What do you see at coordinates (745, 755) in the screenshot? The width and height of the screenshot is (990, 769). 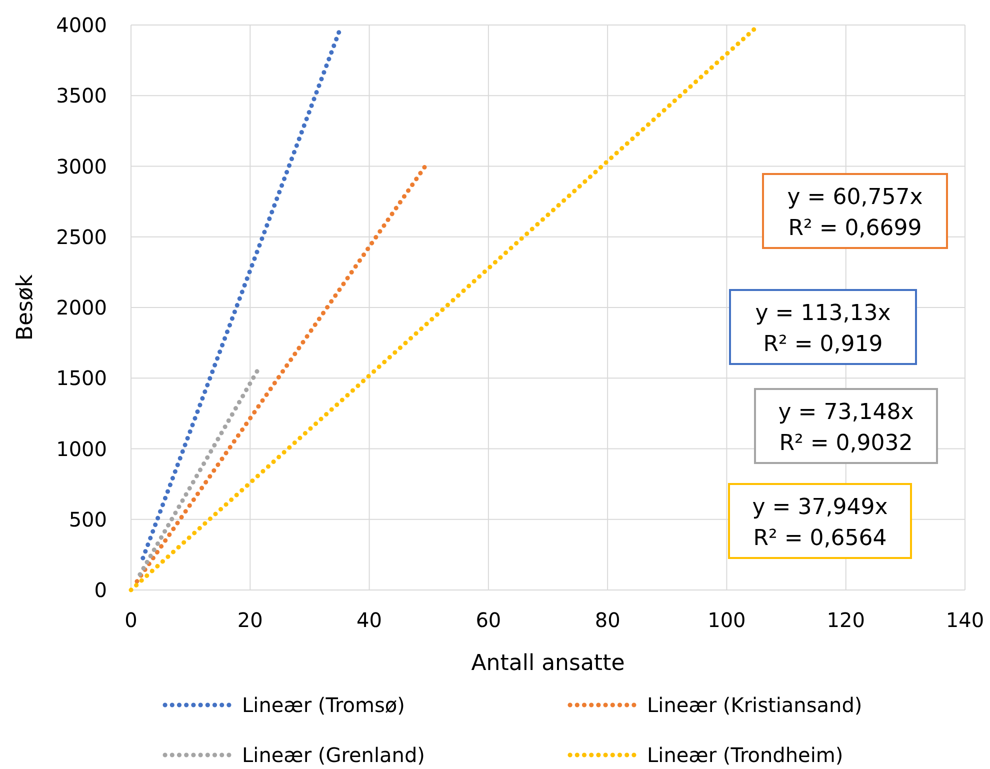 I see `legend-label: Lineær (Trondheim)` at bounding box center [745, 755].